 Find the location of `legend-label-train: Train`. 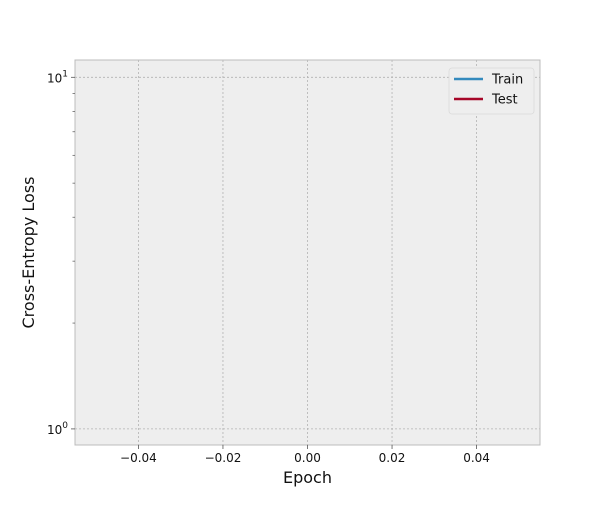

legend-label-train: Train is located at coordinates (507, 80).